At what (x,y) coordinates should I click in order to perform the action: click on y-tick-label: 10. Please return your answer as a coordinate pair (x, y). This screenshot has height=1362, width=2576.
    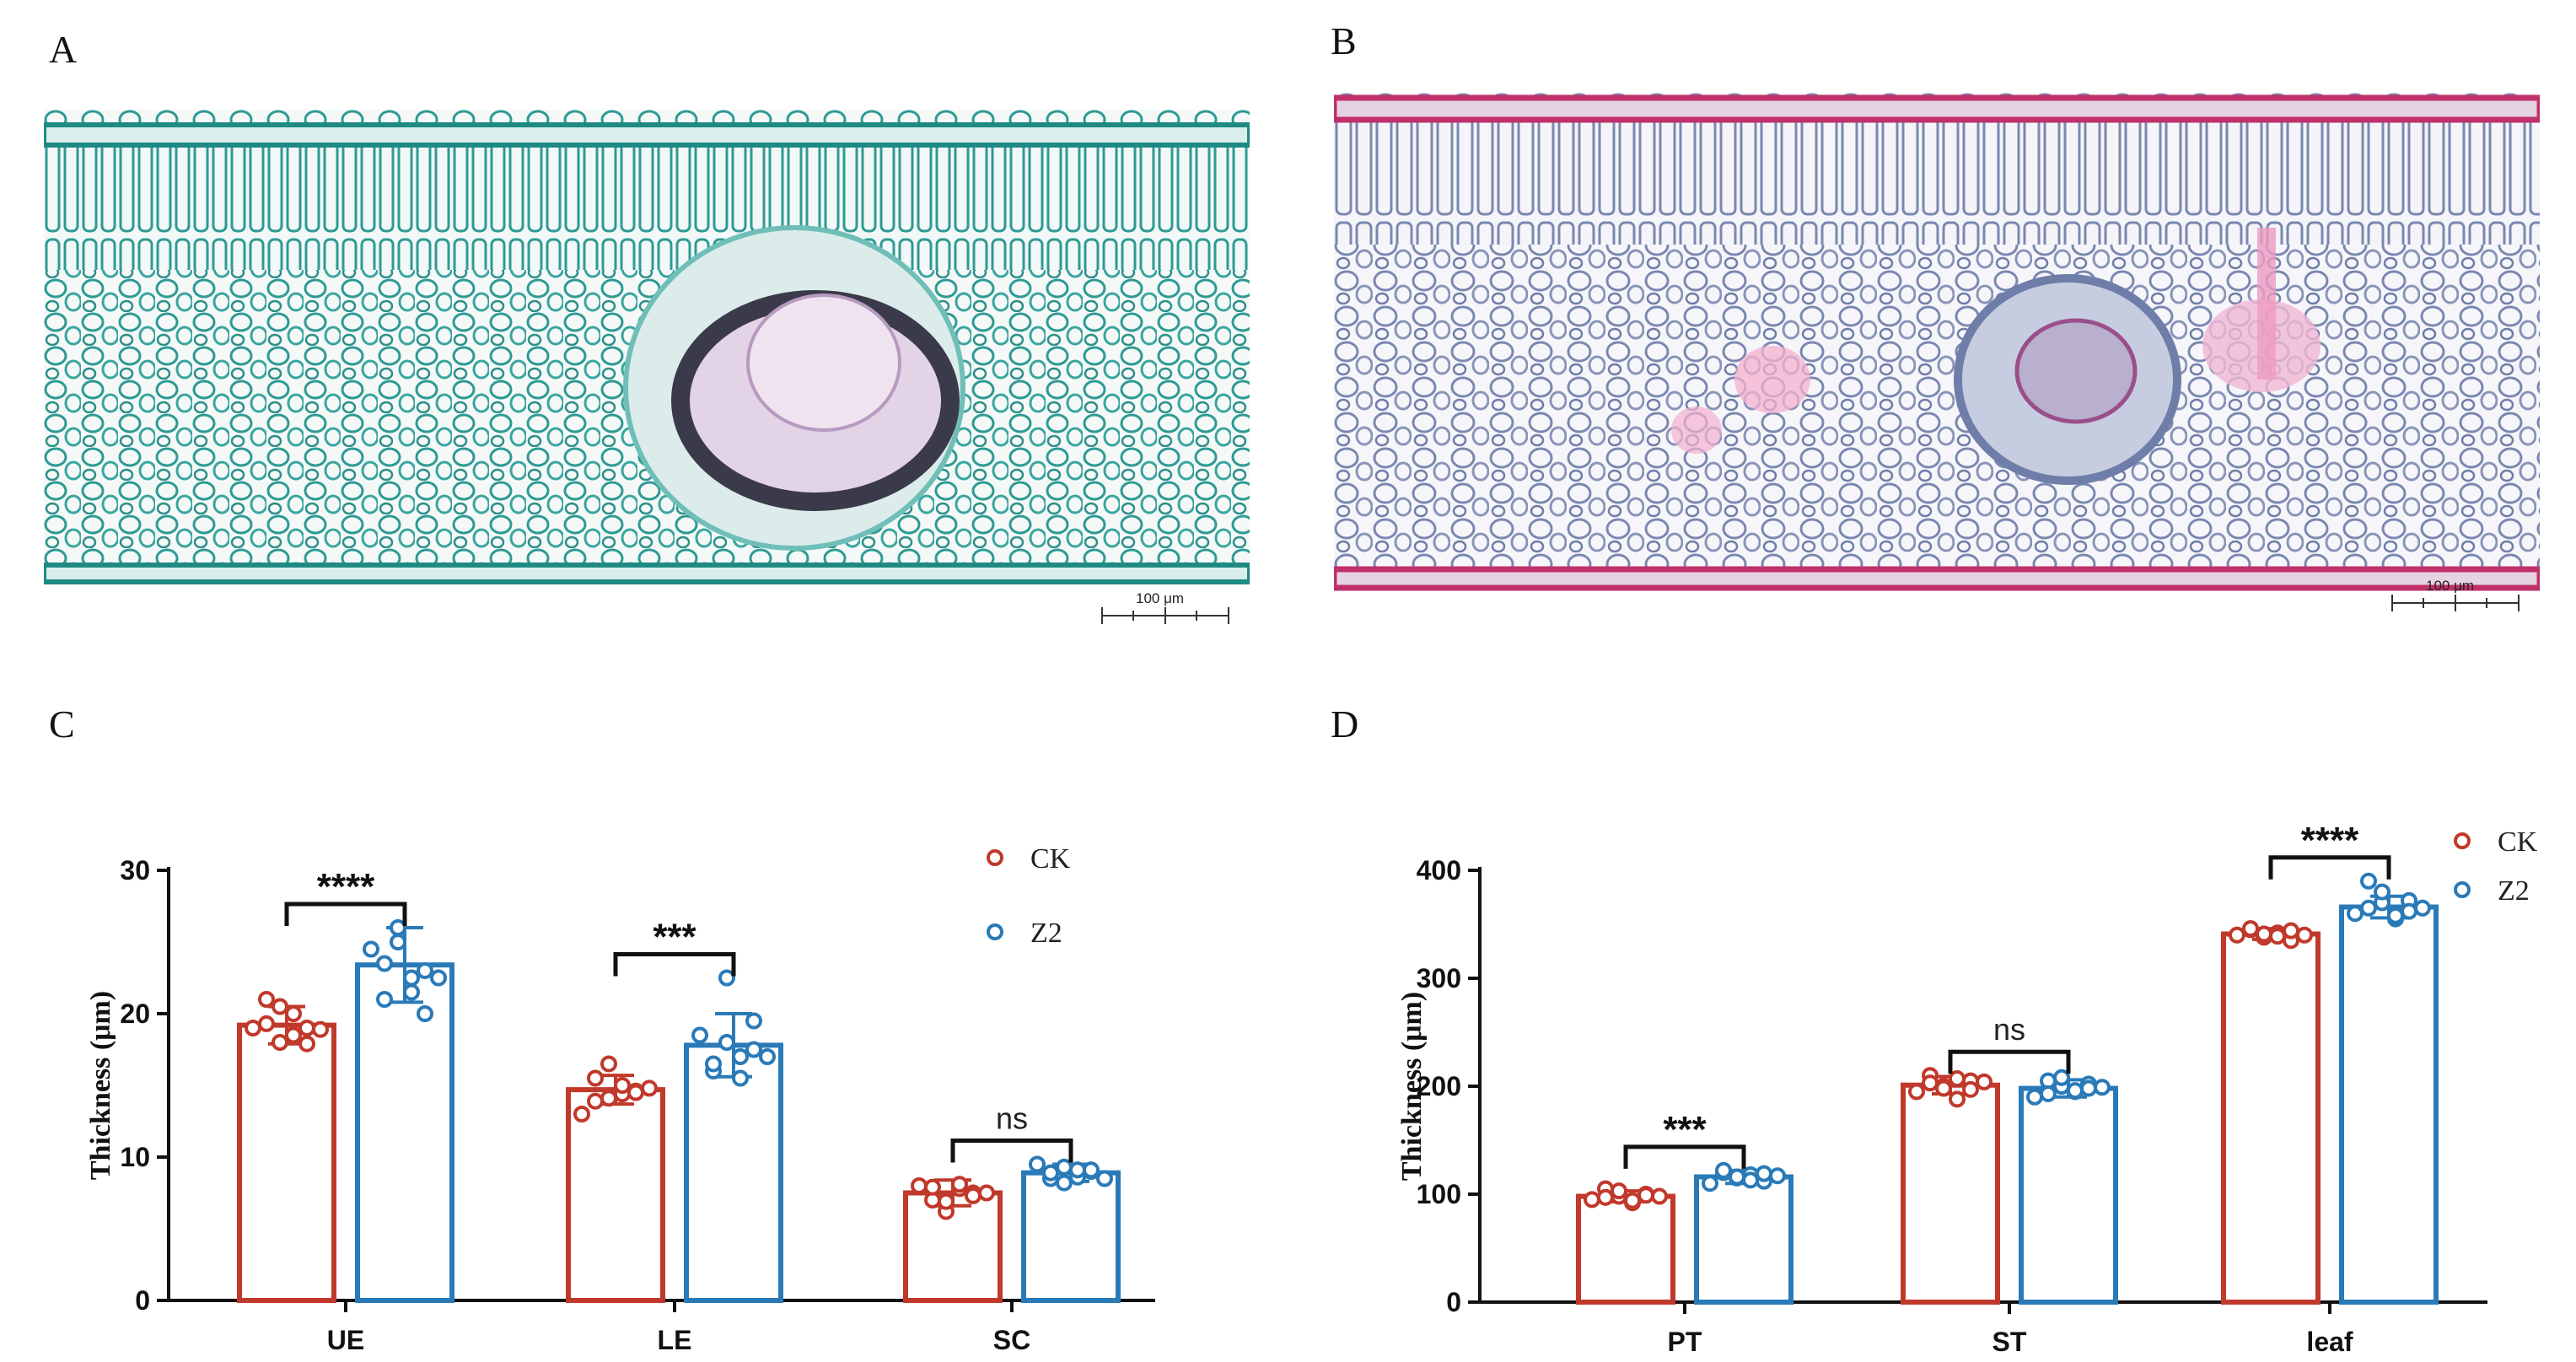
    Looking at the image, I should click on (135, 1157).